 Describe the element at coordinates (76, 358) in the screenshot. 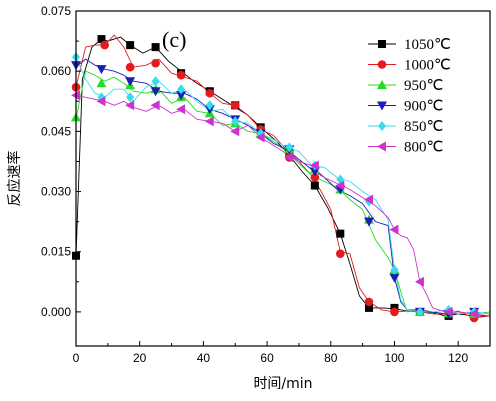

I see `x-tick-label: 0` at that location.